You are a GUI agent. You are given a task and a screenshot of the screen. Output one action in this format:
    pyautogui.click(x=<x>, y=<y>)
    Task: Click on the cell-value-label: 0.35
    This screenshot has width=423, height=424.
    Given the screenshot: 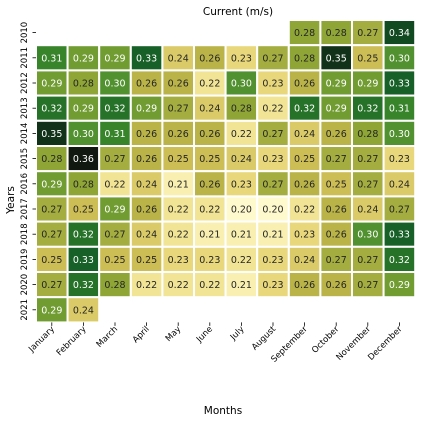 What is the action you would take?
    pyautogui.click(x=51, y=134)
    